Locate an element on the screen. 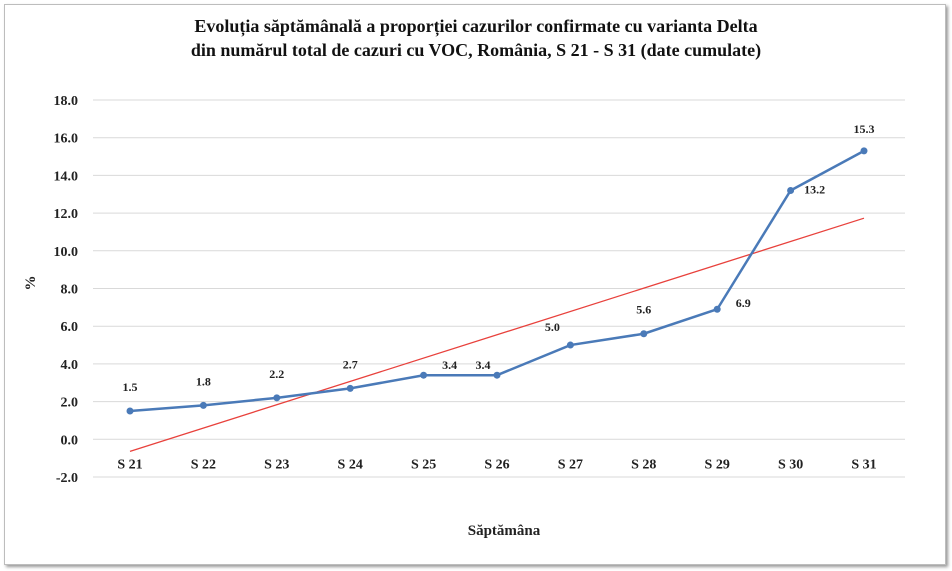  y-tick-label: -2.0 is located at coordinates (67, 478).